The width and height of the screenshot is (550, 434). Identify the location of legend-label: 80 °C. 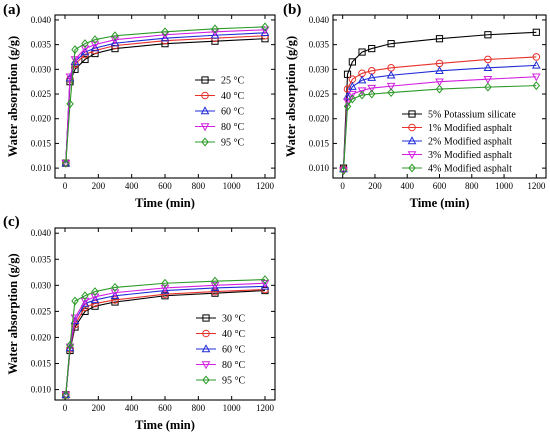
(232, 127).